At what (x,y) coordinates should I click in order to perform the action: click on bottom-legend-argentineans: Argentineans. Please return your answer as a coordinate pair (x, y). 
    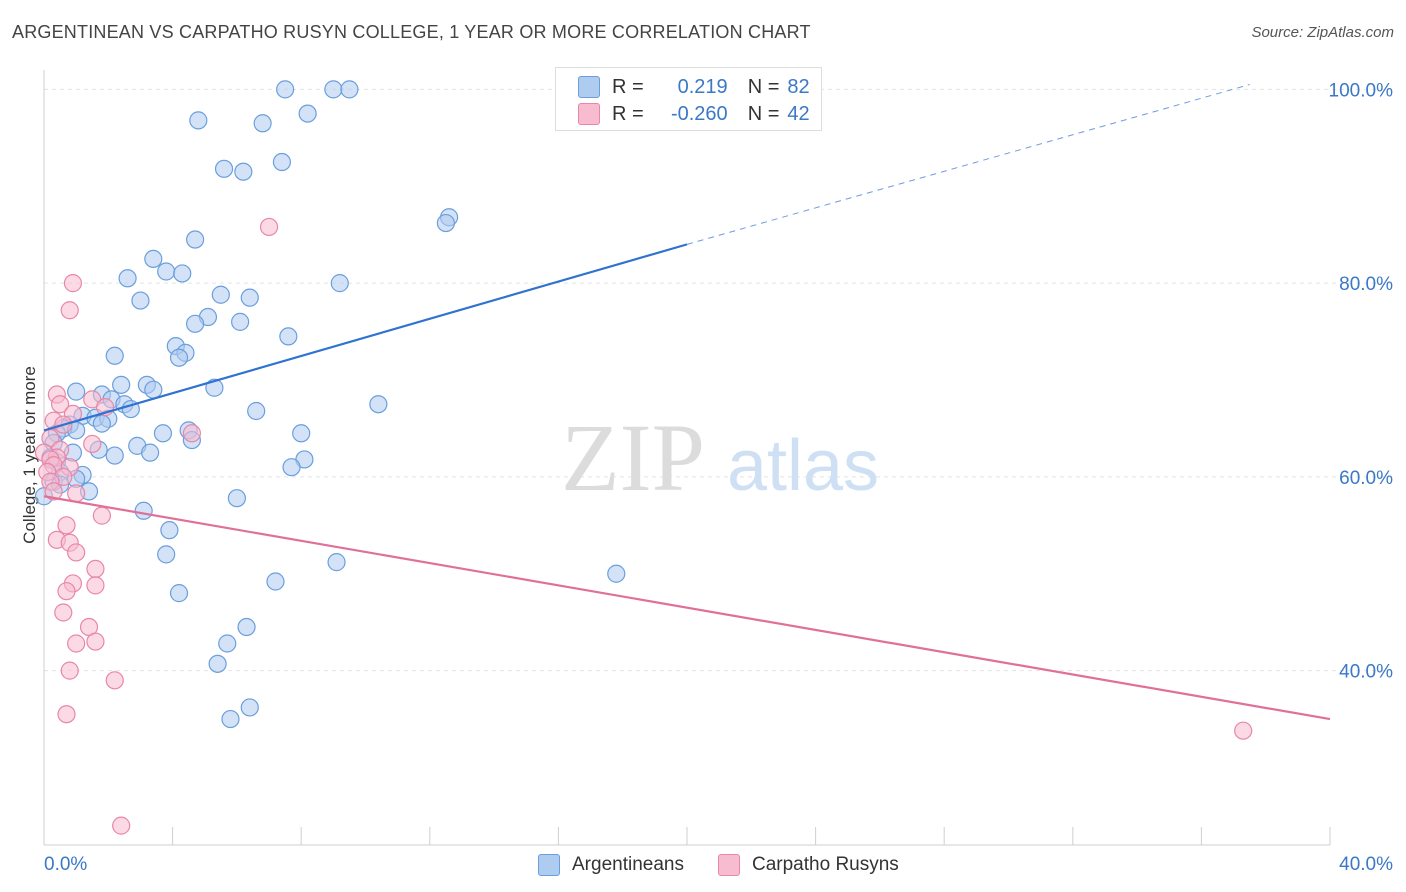
    Looking at the image, I should click on (611, 865).